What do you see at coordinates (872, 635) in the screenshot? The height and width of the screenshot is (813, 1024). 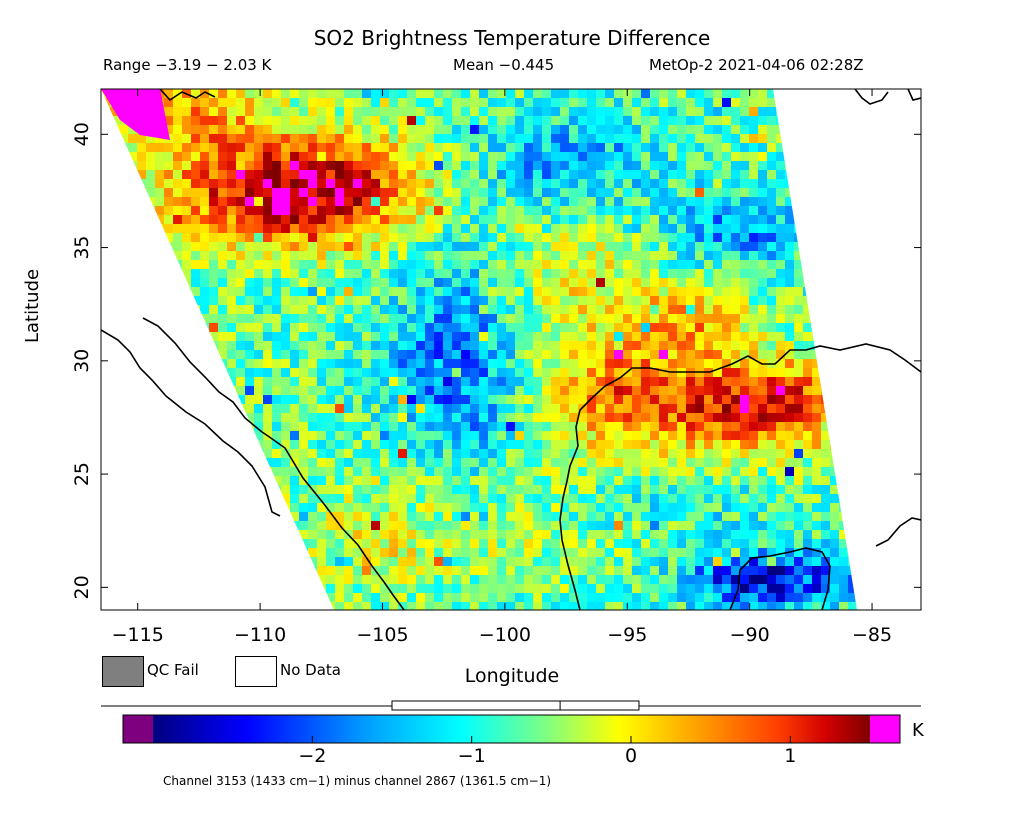 I see `x-tick-label: −85` at bounding box center [872, 635].